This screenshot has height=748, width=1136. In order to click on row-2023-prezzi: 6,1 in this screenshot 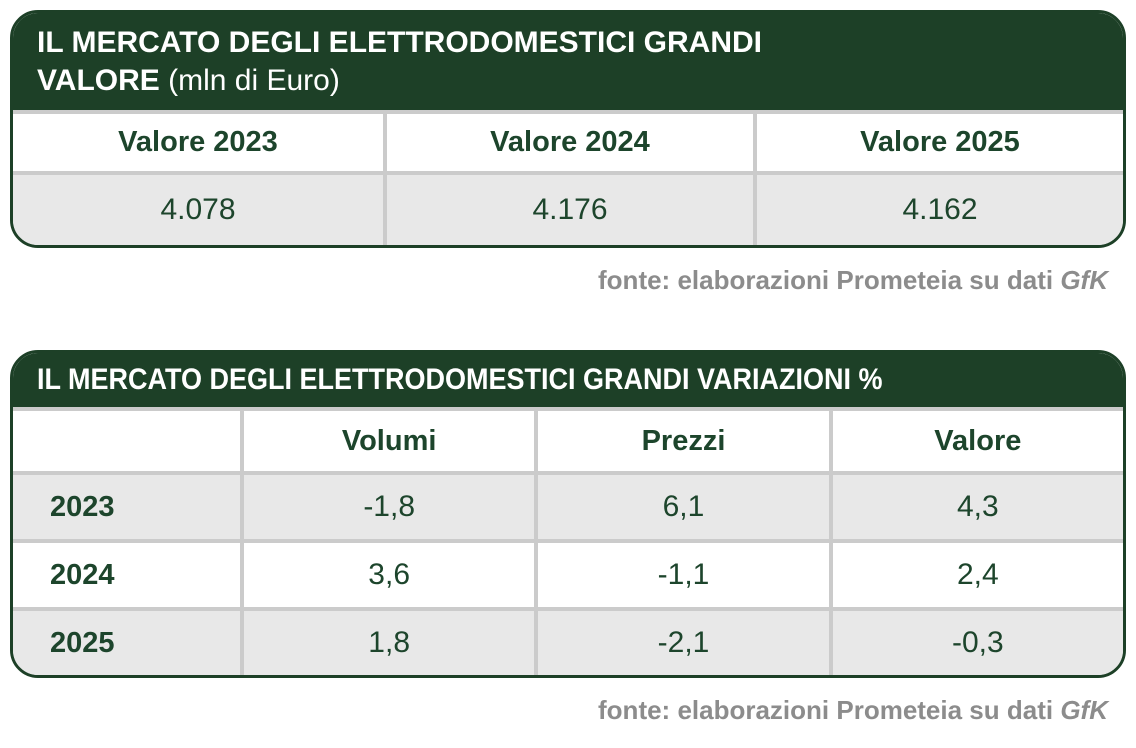, I will do `click(681, 505)`.